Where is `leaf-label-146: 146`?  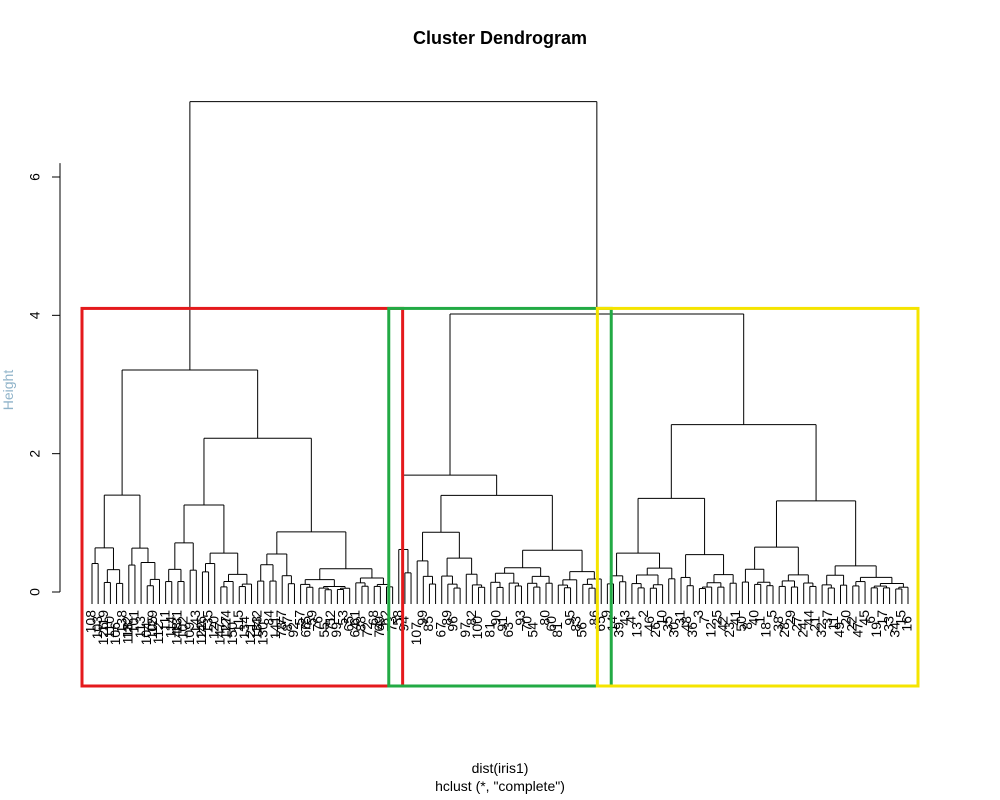 leaf-label-146: 146 is located at coordinates (201, 628).